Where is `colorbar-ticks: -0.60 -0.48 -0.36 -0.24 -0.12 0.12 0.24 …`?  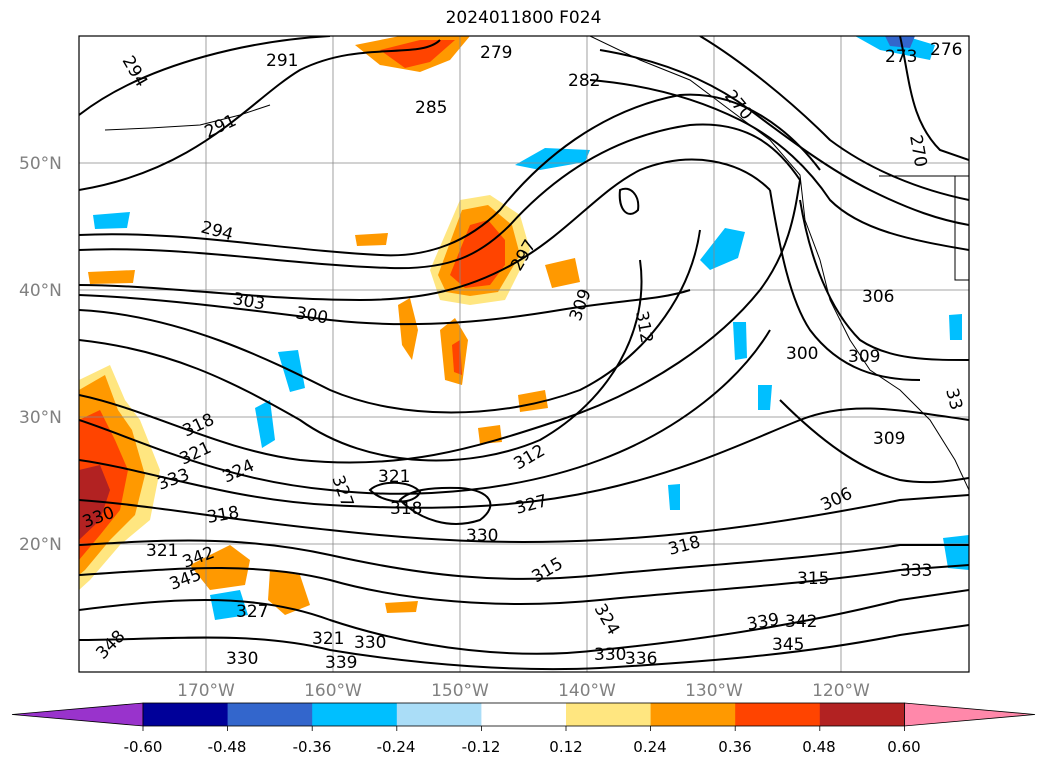
colorbar-ticks: -0.60 -0.48 -0.36 -0.24 -0.12 0.12 0.24 … is located at coordinates (522, 747).